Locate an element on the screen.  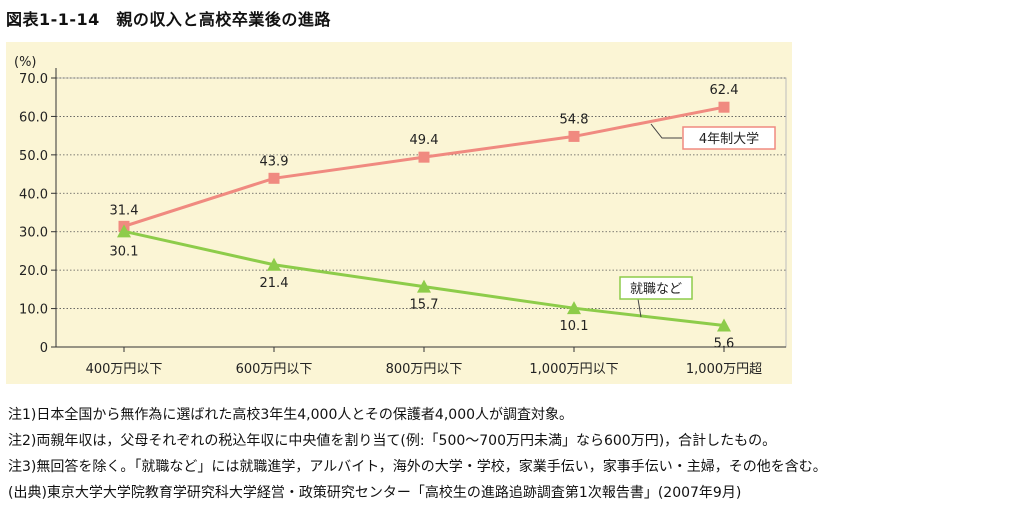
y-tick-label: 40.0 is located at coordinates (33, 194).